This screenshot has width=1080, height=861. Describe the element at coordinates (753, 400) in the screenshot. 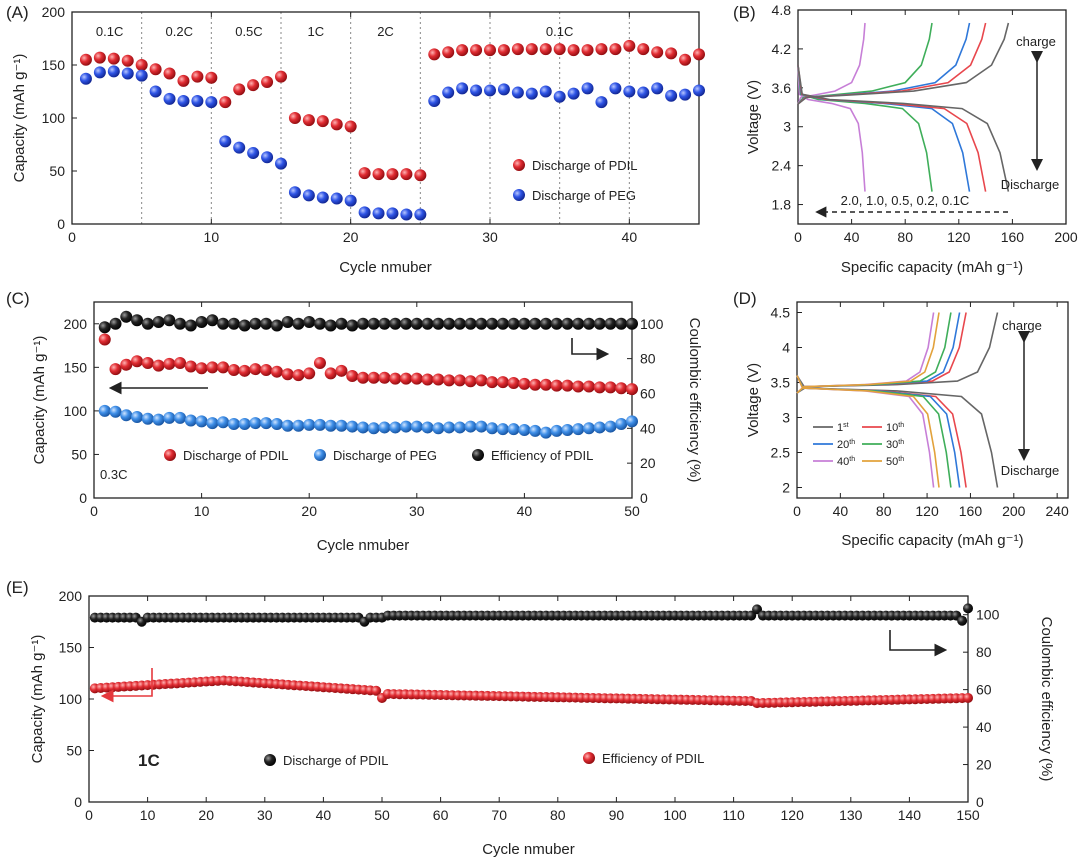

I see `y-axis-label-d: Voltage (V)` at that location.